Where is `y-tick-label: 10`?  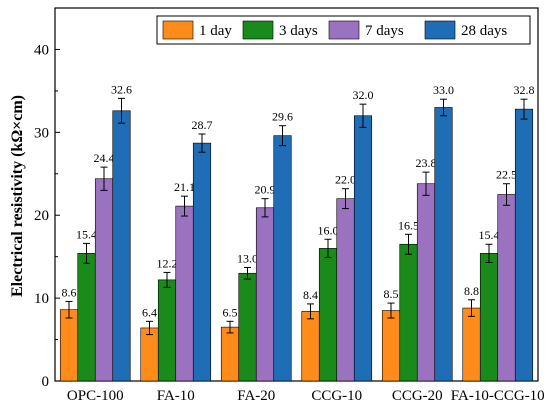 y-tick-label: 10 is located at coordinates (41, 299).